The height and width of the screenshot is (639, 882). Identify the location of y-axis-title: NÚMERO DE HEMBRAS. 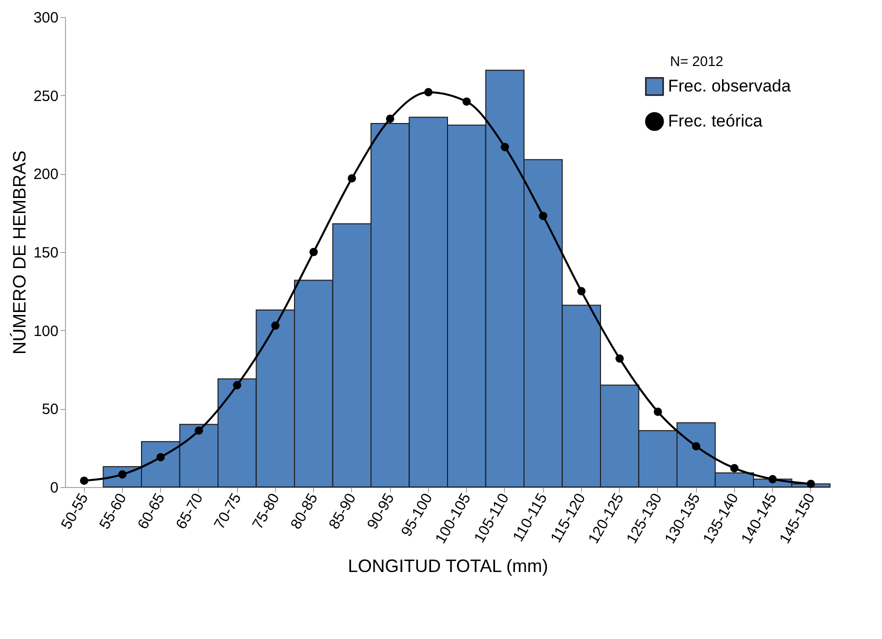
(19, 252).